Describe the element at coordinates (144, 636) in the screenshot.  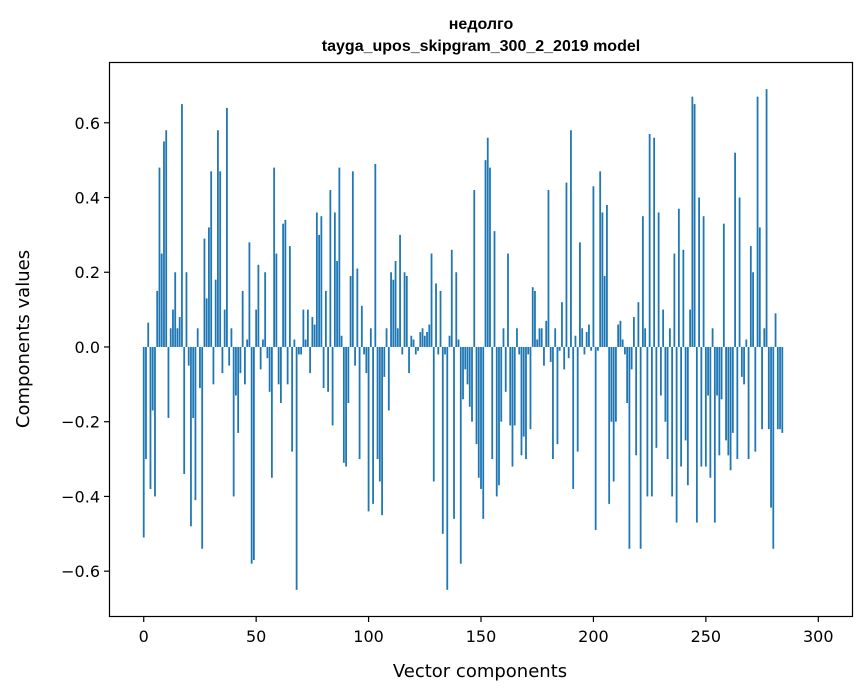
I see `x-tick-label: 0` at that location.